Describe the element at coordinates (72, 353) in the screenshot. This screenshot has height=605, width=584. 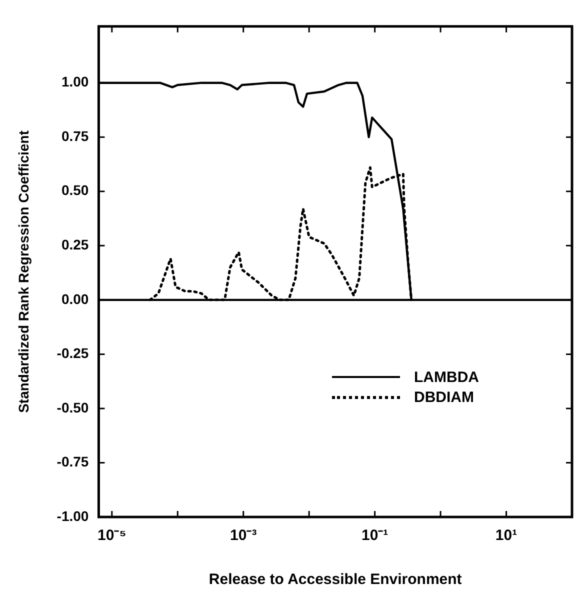
I see `y-tick-label: -0.25` at that location.